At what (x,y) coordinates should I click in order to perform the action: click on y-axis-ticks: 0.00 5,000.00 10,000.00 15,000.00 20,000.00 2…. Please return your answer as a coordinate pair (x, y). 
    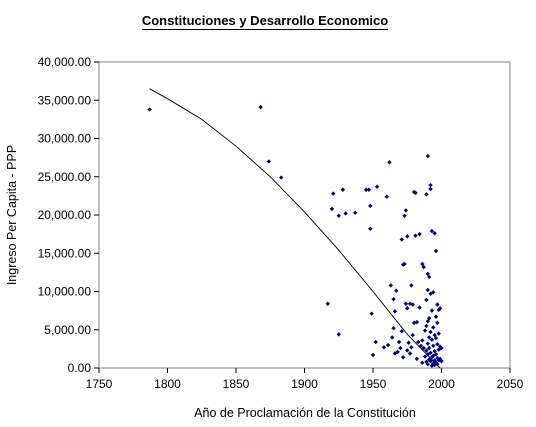
    Looking at the image, I should click on (68, 215).